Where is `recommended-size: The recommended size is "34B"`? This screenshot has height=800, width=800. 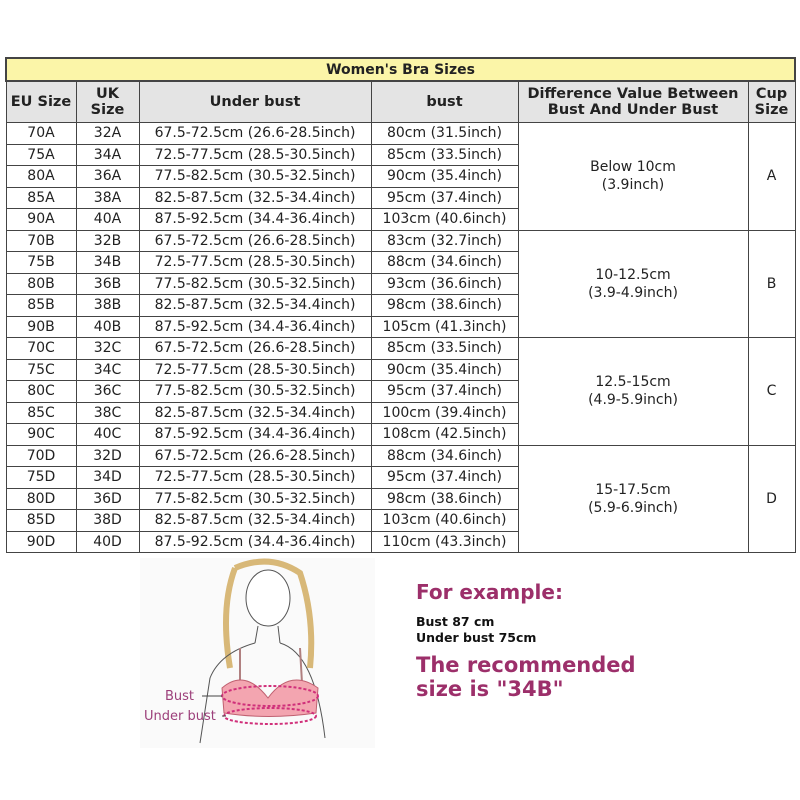 recommended-size: The recommended size is "34B" is located at coordinates (526, 677).